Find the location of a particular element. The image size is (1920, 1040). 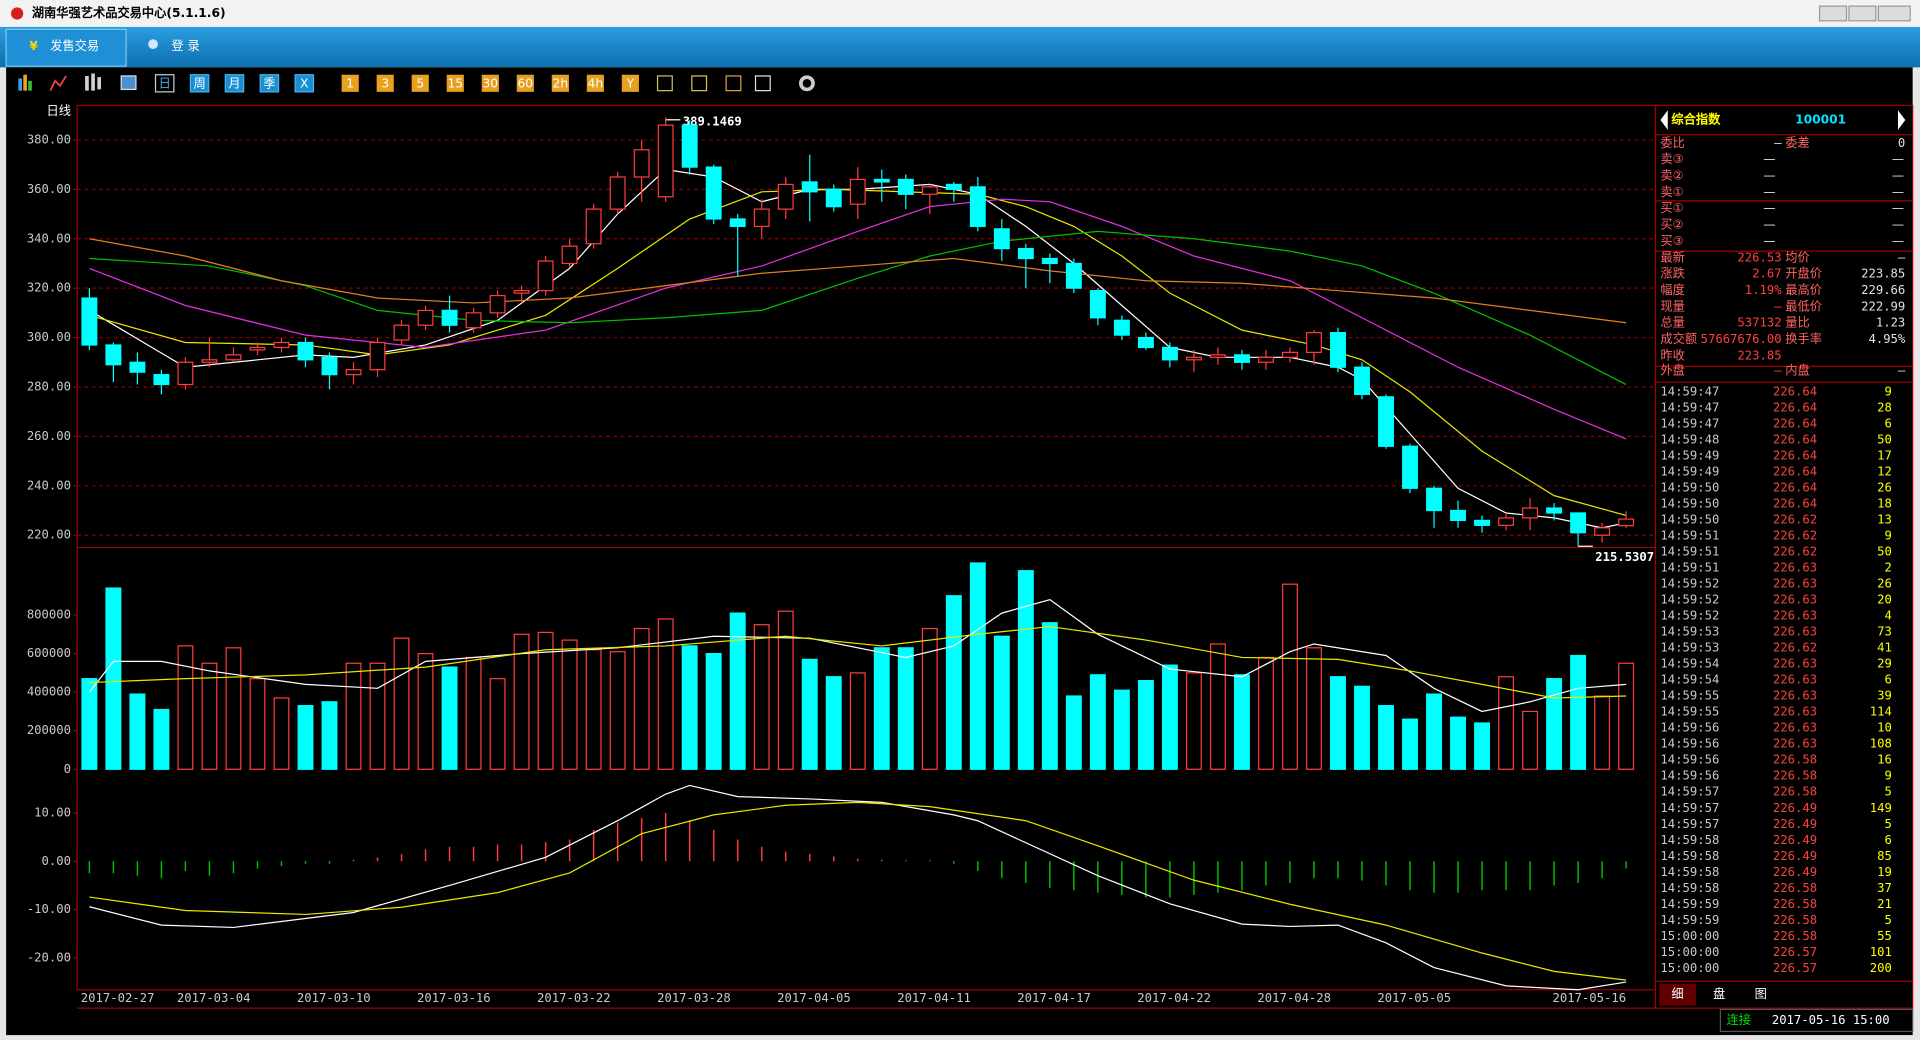

period-label: 1 is located at coordinates (350, 83).